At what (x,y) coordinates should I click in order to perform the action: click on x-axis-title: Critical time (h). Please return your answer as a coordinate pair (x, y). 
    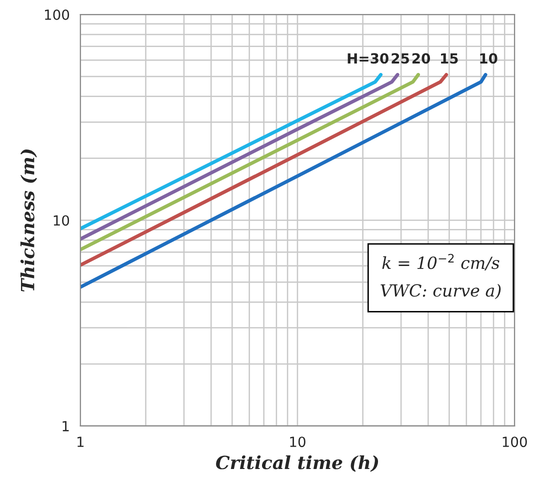
    Looking at the image, I should click on (297, 463).